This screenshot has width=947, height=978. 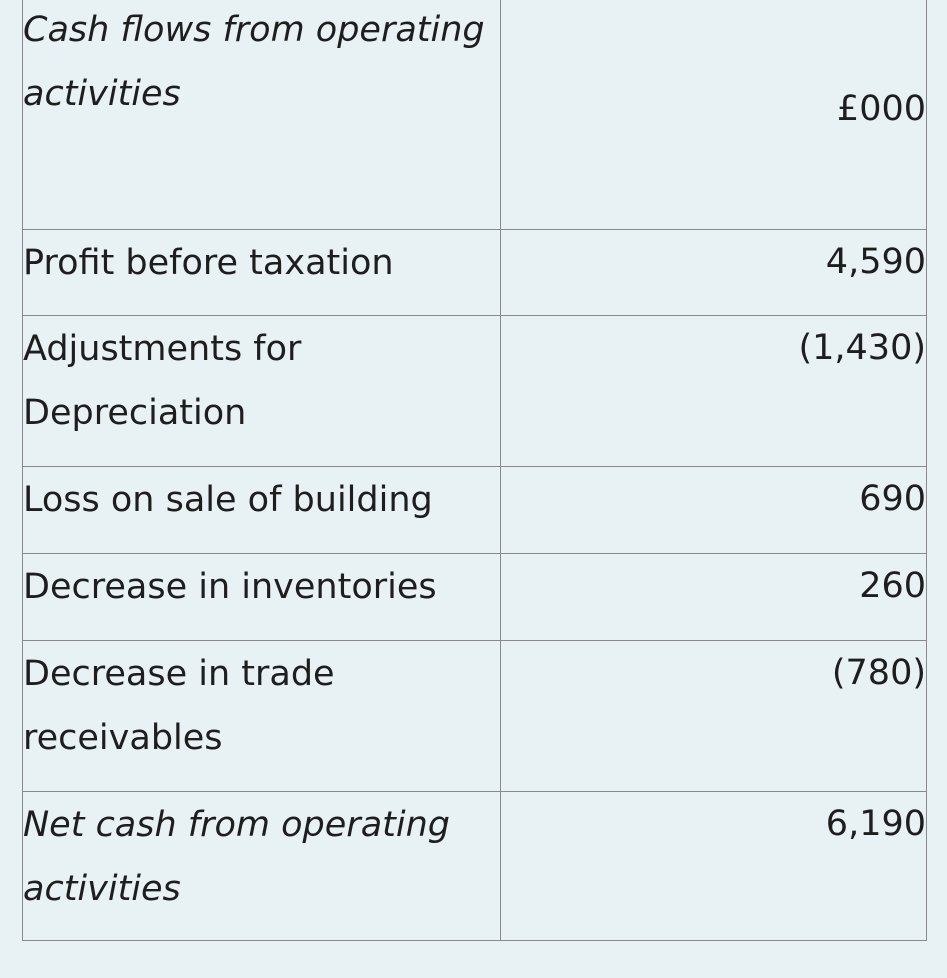 I want to click on row-label: Profit before taxation, so click(x=208, y=263).